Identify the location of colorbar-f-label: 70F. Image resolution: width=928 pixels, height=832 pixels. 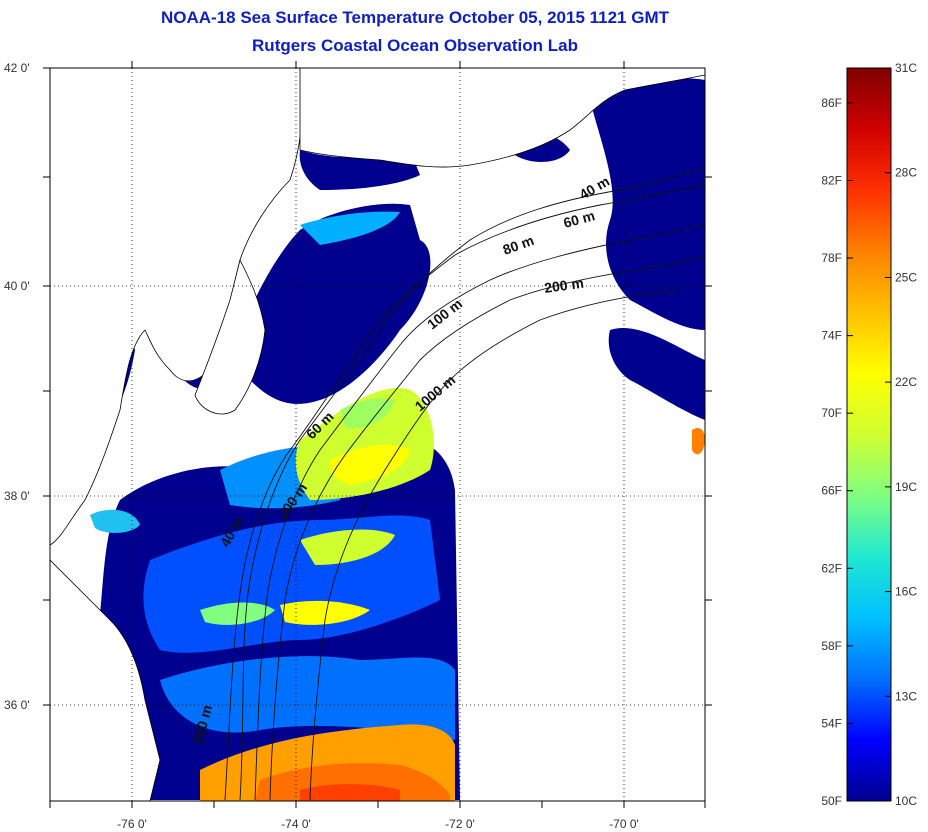
(831, 413).